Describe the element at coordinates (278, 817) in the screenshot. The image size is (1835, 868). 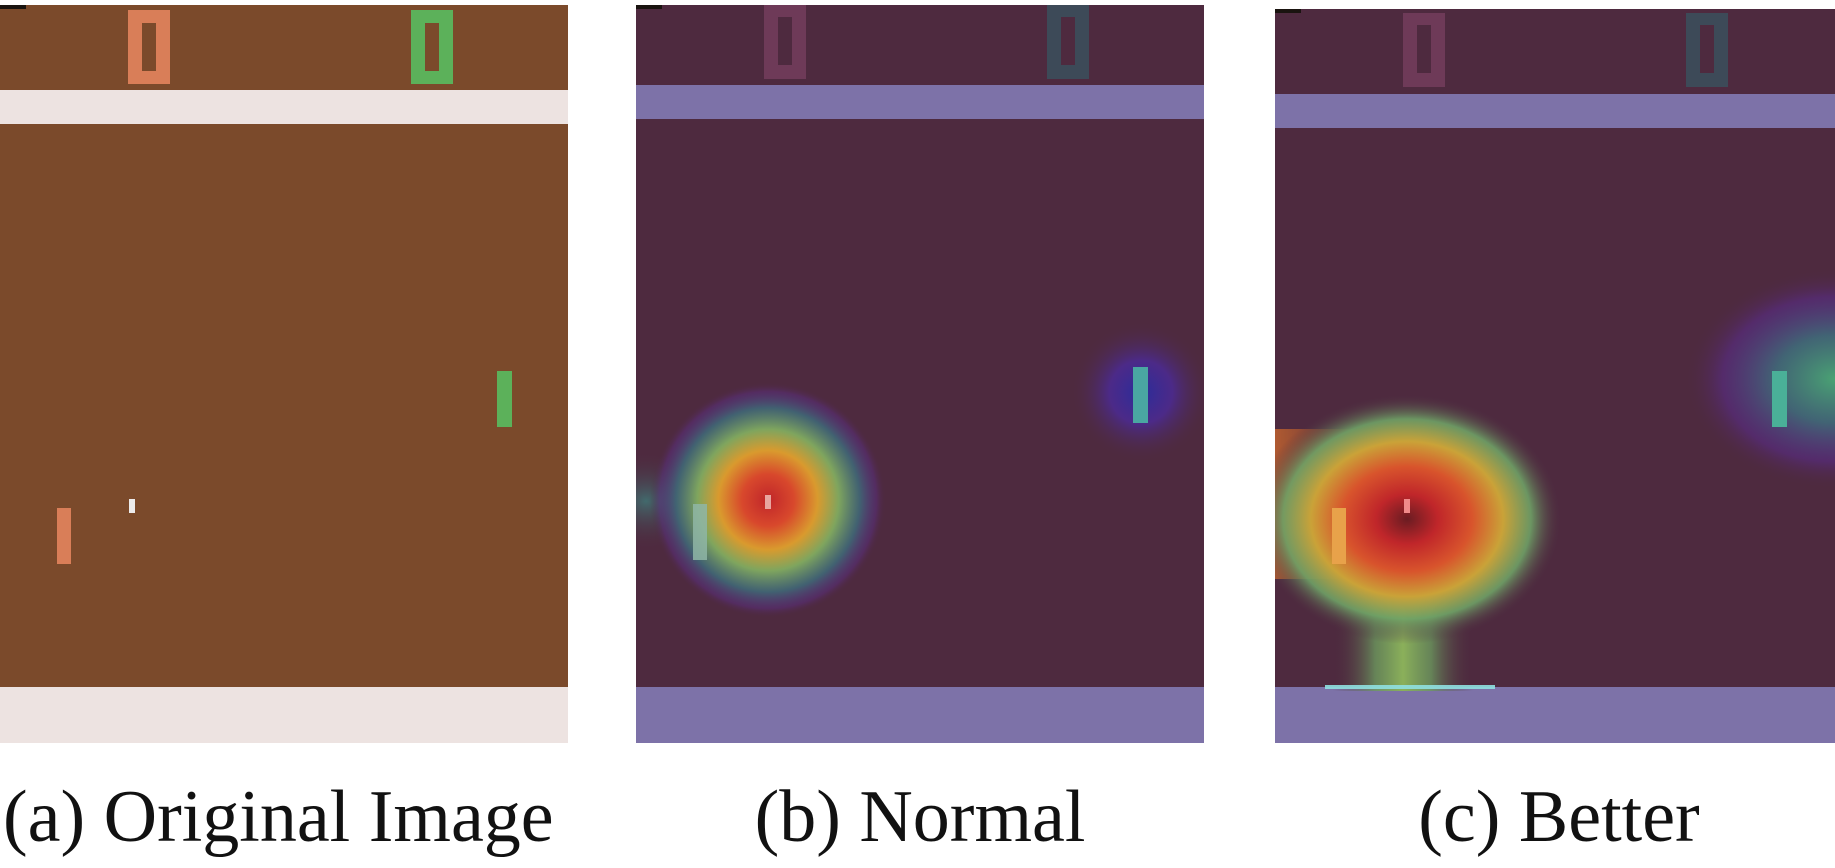
I see `caption-original-image: (a) Original Image` at that location.